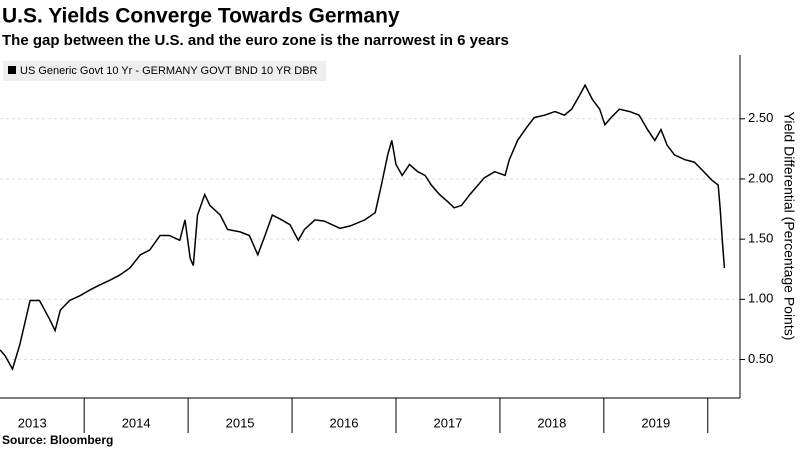 Image resolution: width=800 pixels, height=450 pixels. I want to click on chart-title: U.S. Yields Converge Towards Germany, so click(201, 16).